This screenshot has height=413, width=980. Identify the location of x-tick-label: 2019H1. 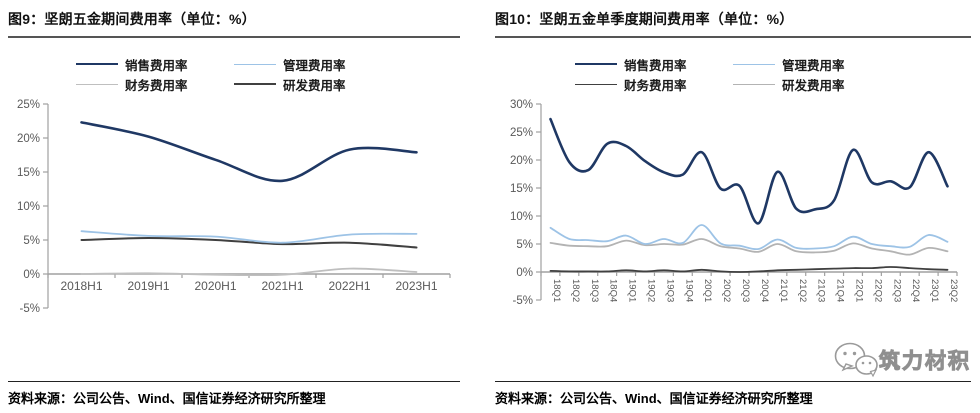
(148, 286).